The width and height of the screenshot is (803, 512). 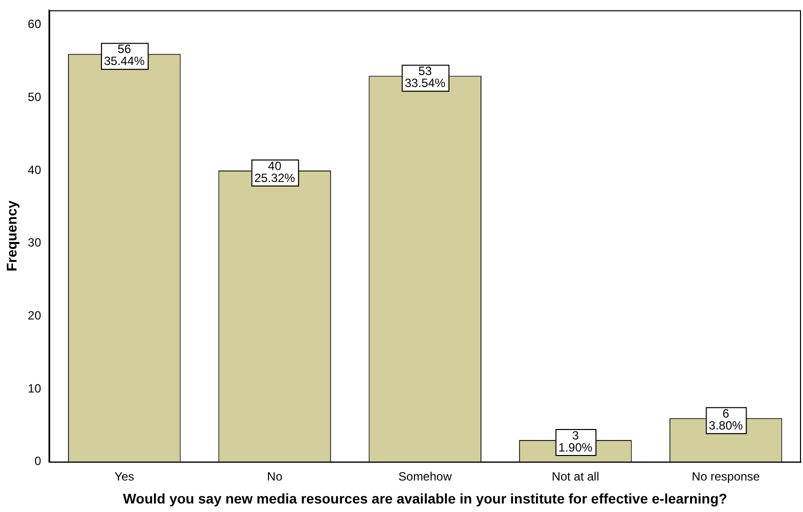 What do you see at coordinates (35, 388) in the screenshot?
I see `y-tick-label: 10` at bounding box center [35, 388].